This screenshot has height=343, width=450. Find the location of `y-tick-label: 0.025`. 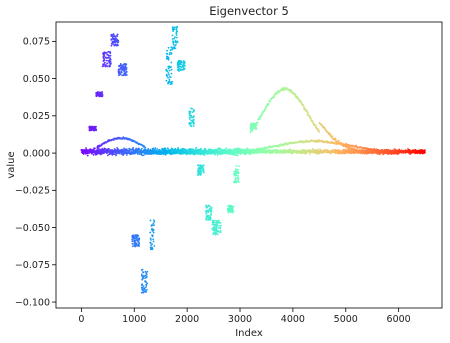

y-tick-label: 0.025 is located at coordinates (36, 116).